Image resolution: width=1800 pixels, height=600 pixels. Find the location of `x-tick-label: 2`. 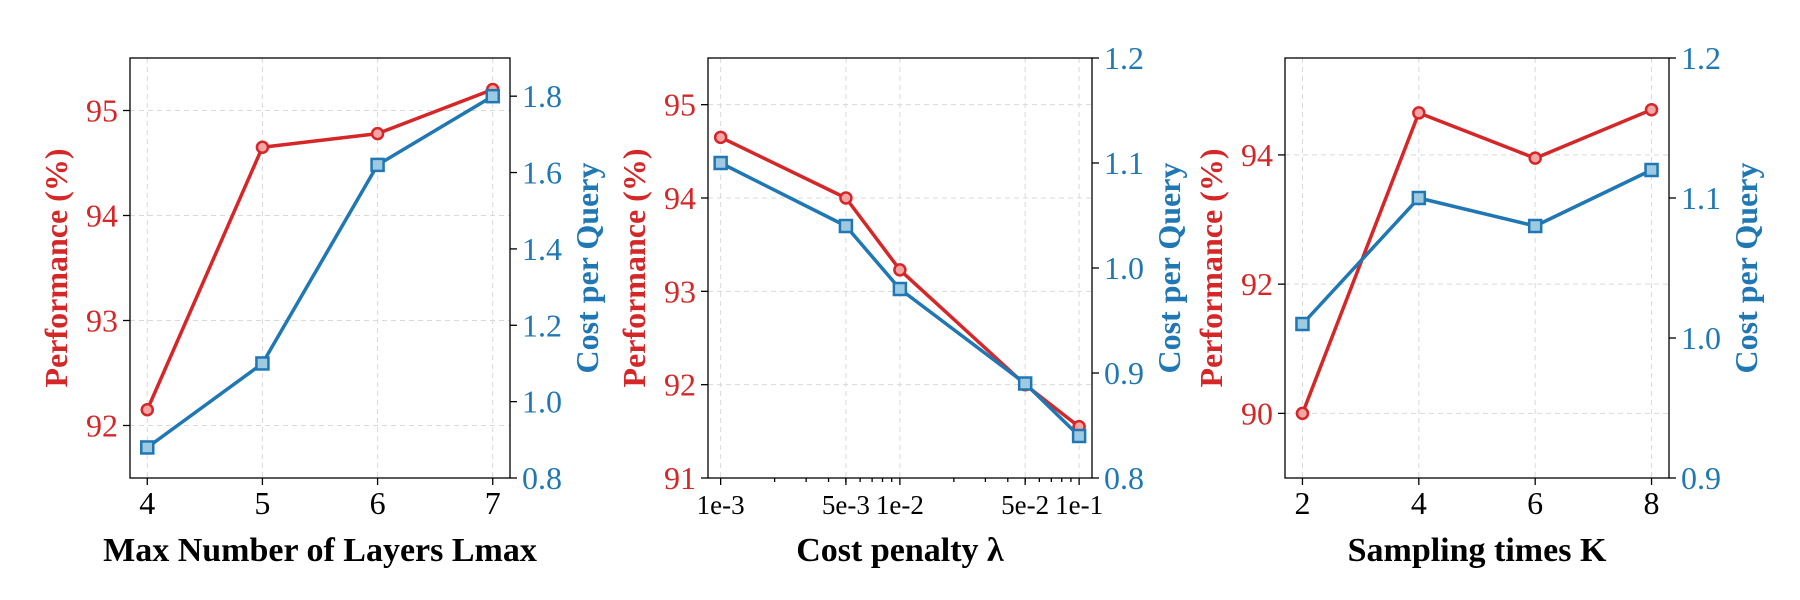

x-tick-label: 2 is located at coordinates (1302, 503).